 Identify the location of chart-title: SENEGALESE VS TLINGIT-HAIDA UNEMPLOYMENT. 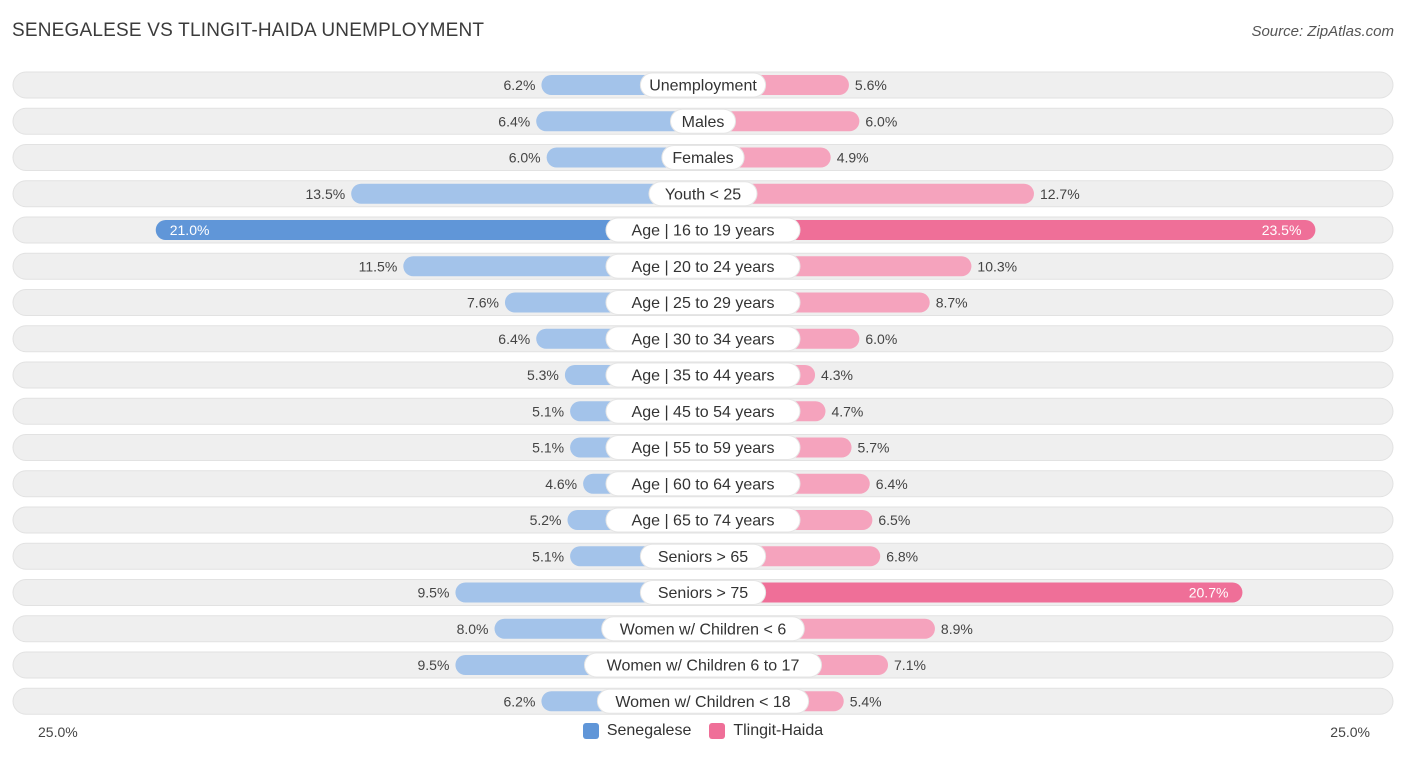
(248, 30).